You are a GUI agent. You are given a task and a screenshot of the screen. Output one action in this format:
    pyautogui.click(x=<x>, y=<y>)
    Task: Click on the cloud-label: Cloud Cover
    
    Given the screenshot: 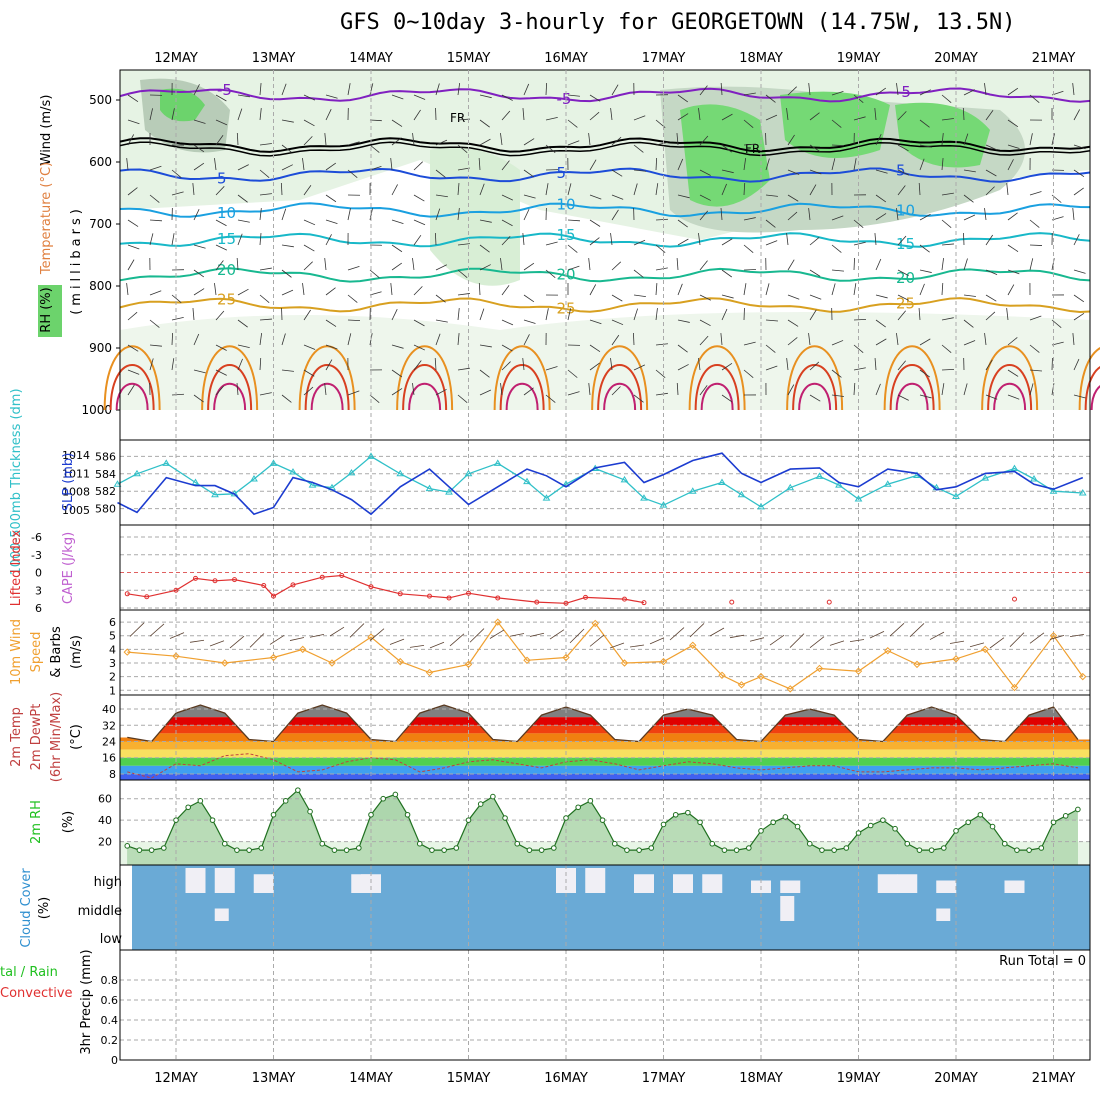 What is the action you would take?
    pyautogui.click(x=26, y=908)
    